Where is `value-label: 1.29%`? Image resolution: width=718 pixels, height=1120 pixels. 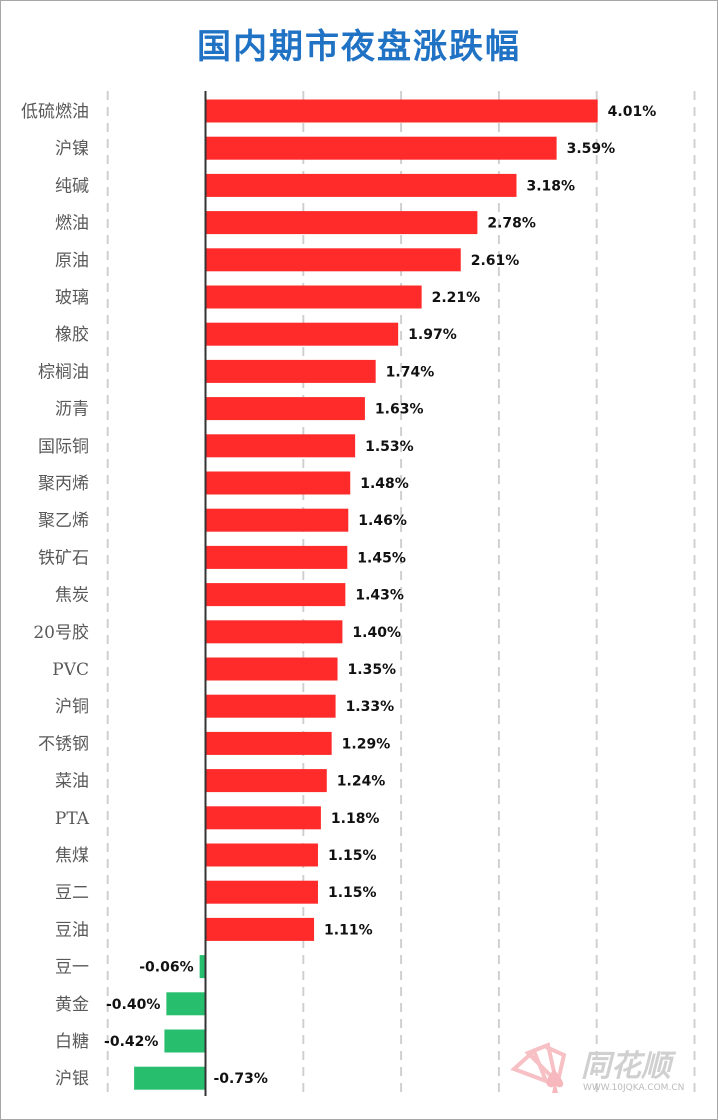
value-label: 1.29% is located at coordinates (366, 744).